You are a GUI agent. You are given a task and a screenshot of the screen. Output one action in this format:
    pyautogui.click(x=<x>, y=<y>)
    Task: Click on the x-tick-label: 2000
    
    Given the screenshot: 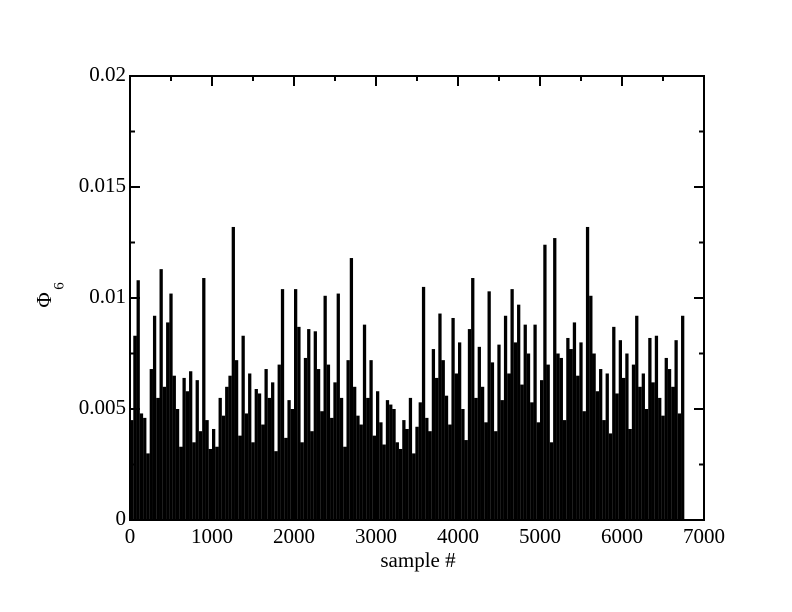 What is the action you would take?
    pyautogui.click(x=294, y=536)
    